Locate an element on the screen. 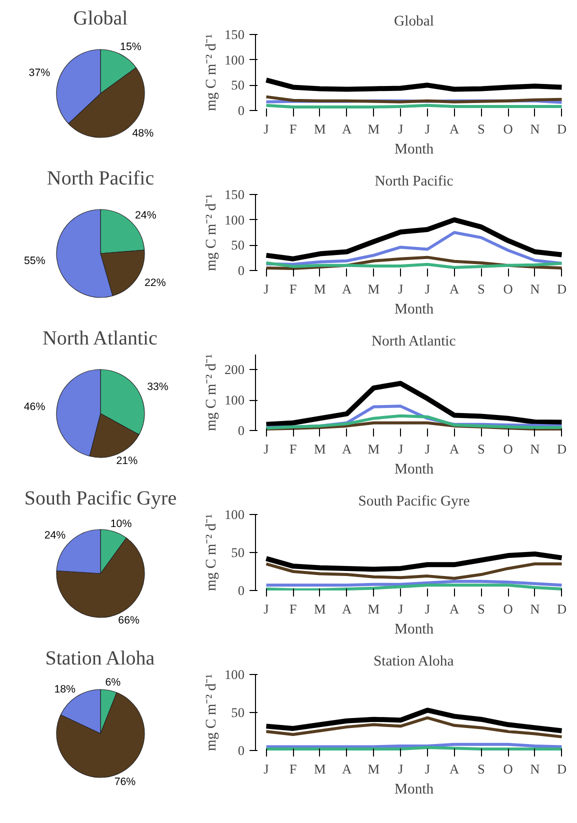 The image size is (577, 823). data-label: 37% is located at coordinates (39, 72).